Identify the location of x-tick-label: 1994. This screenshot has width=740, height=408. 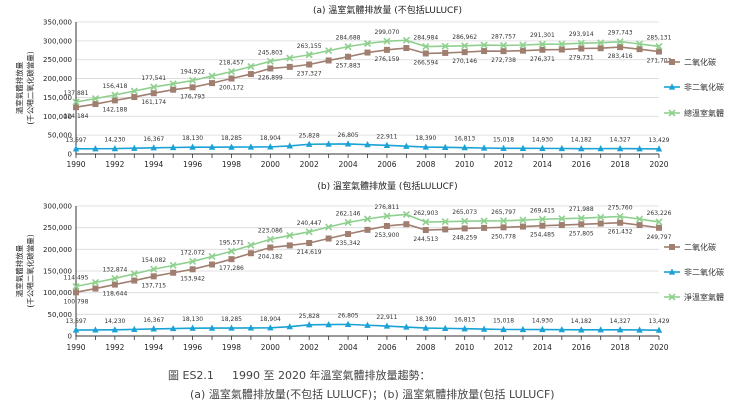
(153, 164).